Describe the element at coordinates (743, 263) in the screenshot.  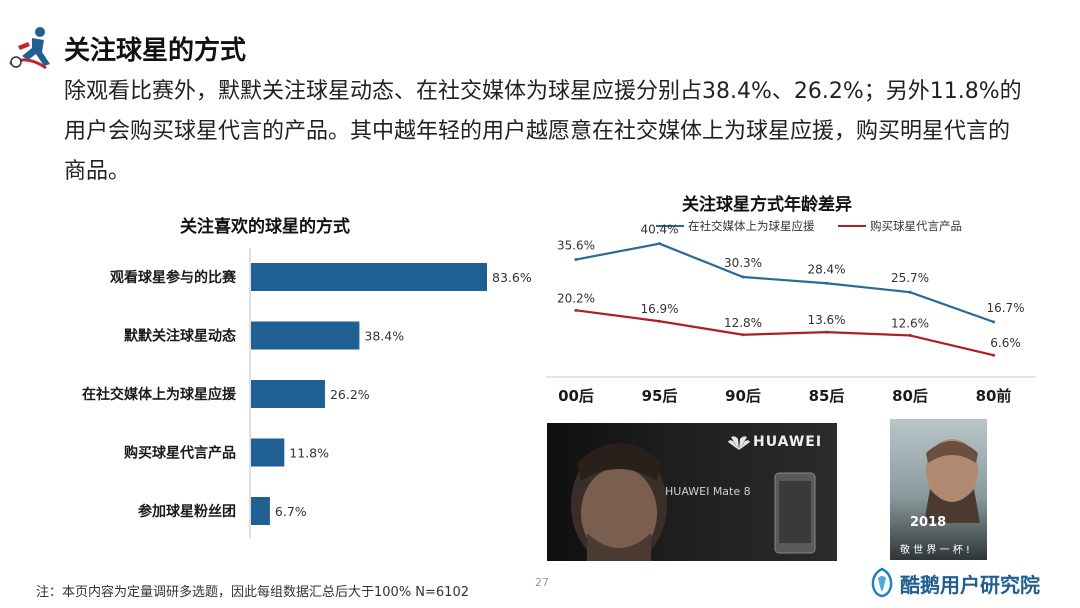
I see `data-label: 30.3%` at that location.